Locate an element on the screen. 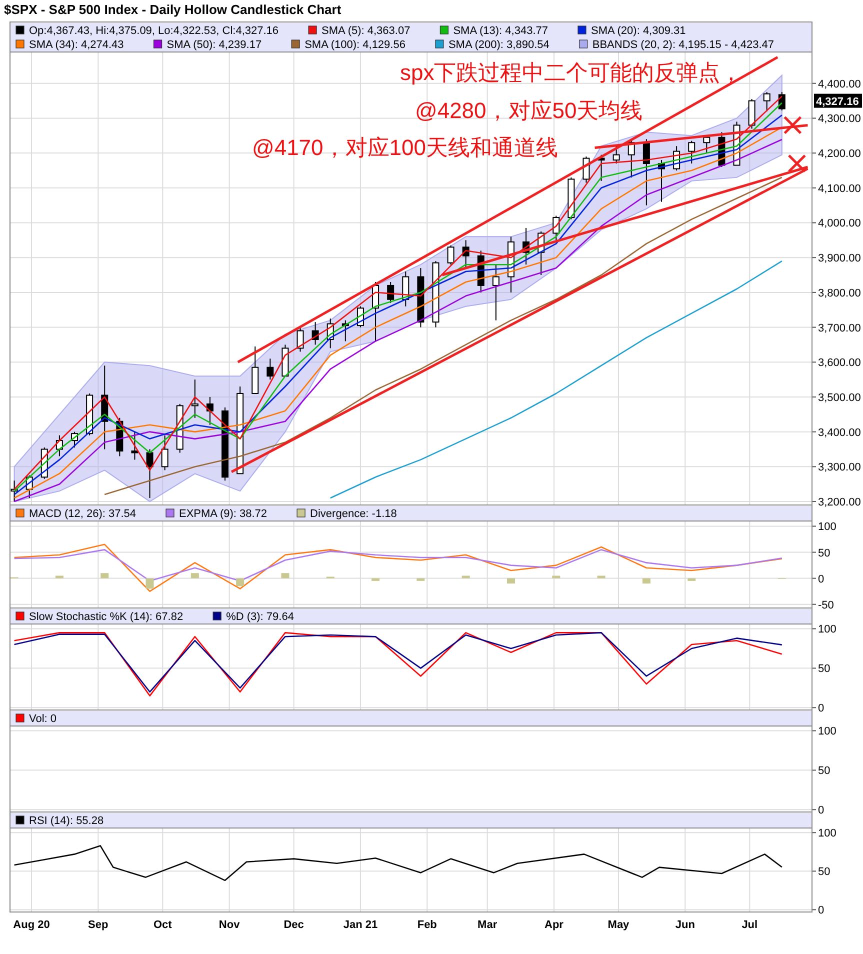  y-tick-label: 3,800.00 is located at coordinates (839, 293).